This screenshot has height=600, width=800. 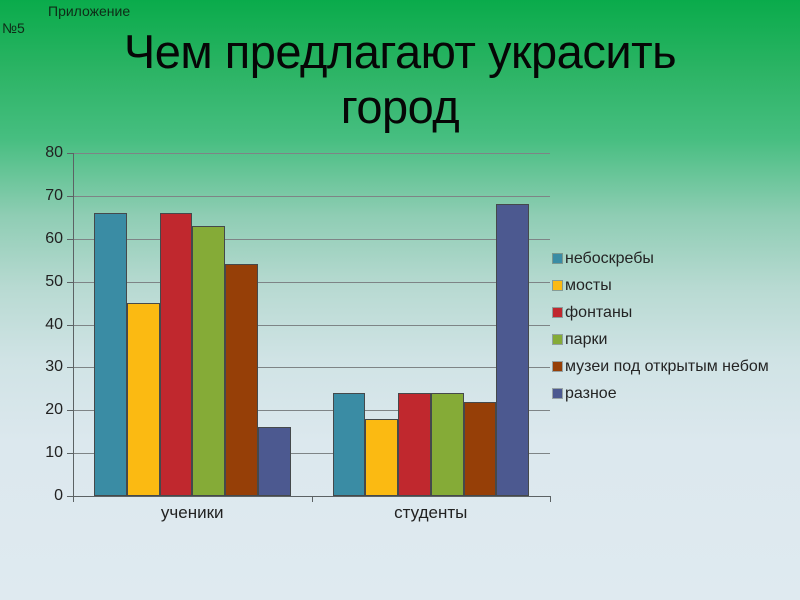 What do you see at coordinates (400, 79) in the screenshot?
I see `slide-title: Чем предлагают украсить город` at bounding box center [400, 79].